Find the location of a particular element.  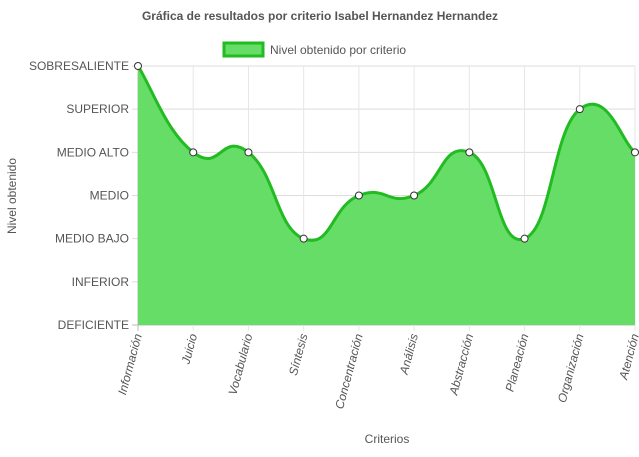

x-tick-label: Planeación is located at coordinates (517, 362).